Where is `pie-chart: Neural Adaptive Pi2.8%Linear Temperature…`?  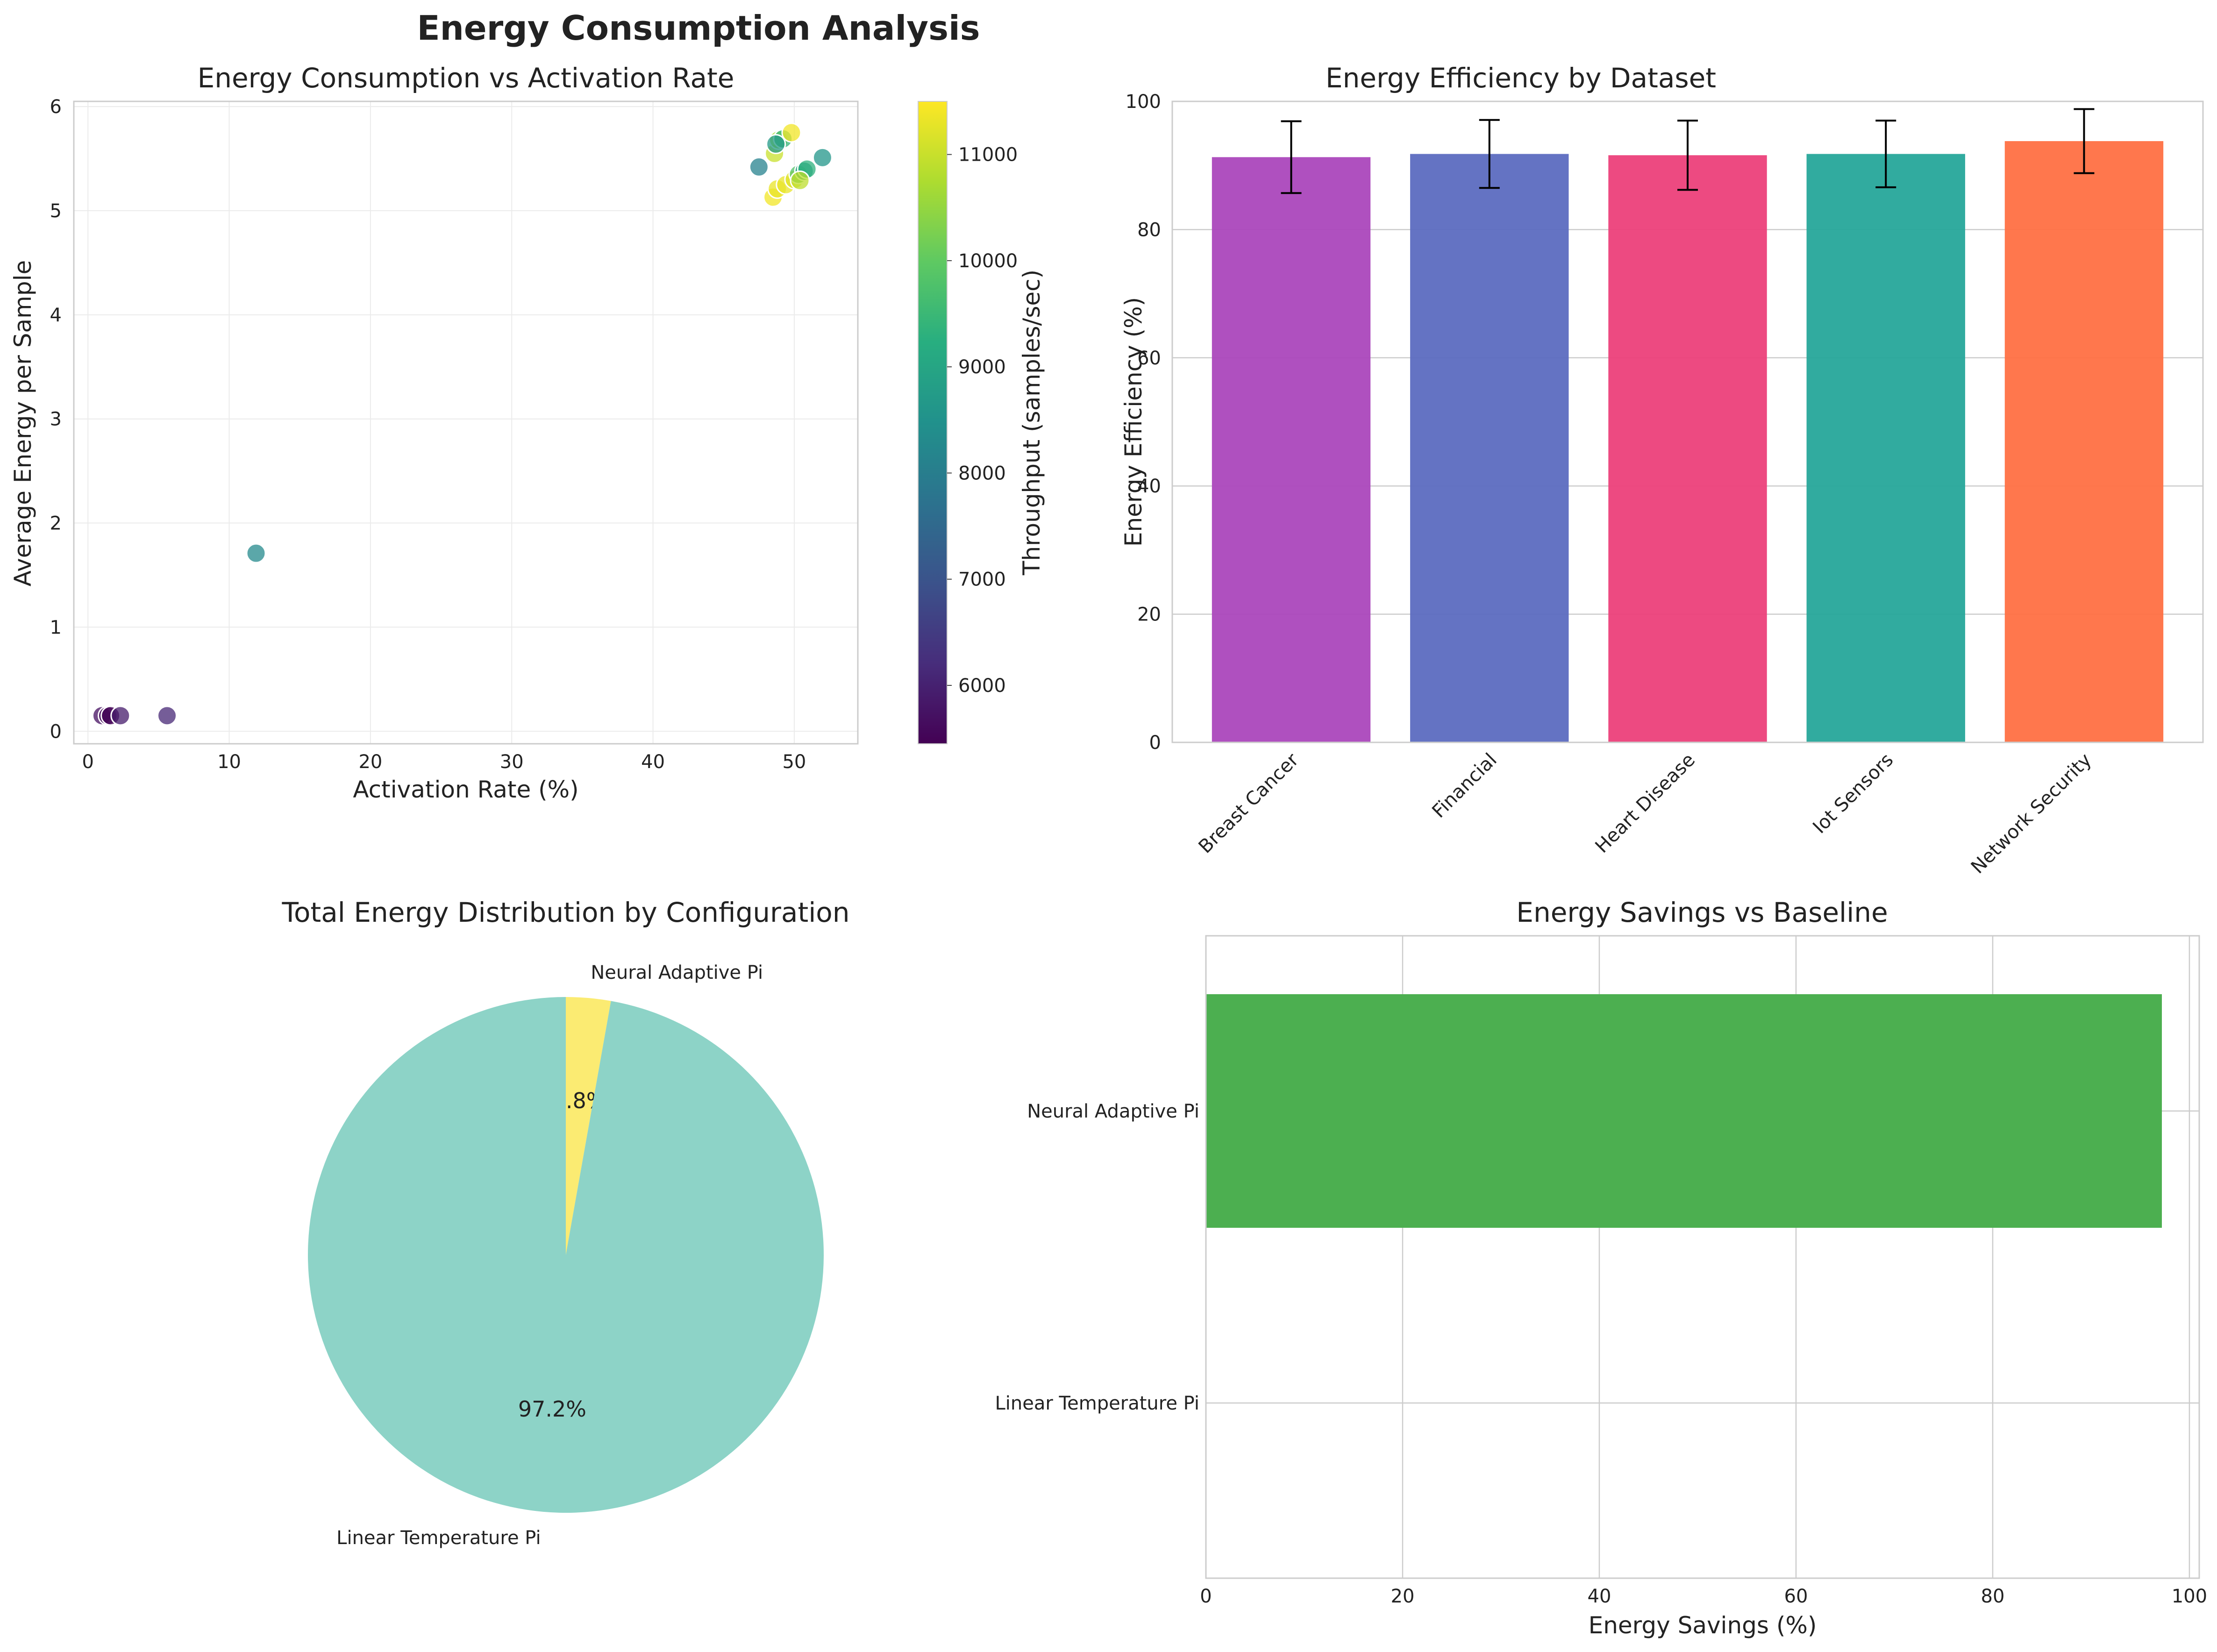
pie-chart: Neural Adaptive Pi2.8%Linear Temperature… is located at coordinates (565, 1255).